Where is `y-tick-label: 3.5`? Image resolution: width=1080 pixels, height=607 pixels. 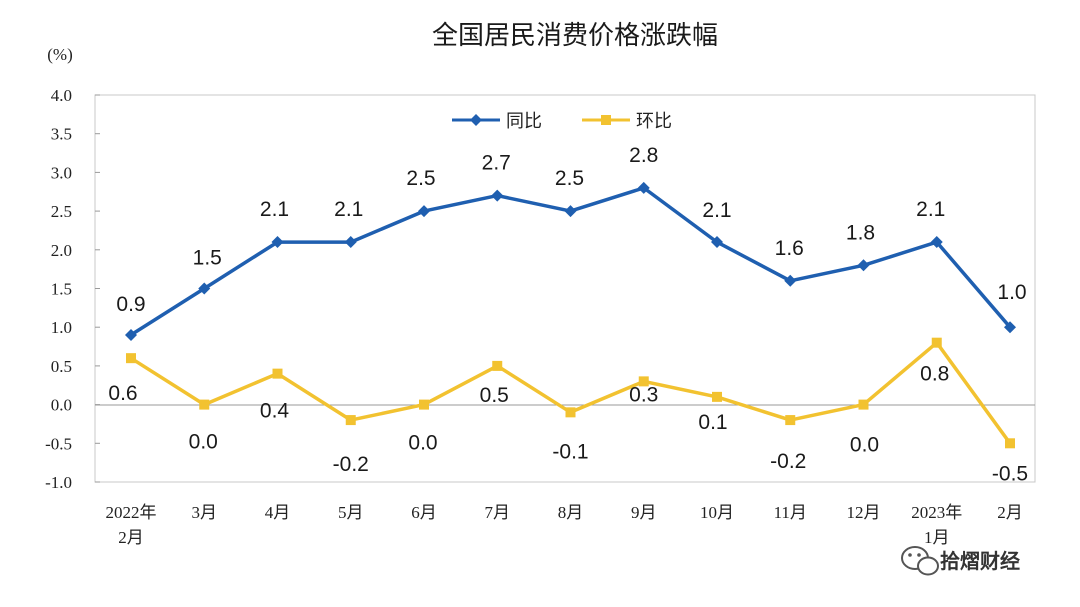
y-tick-label: 3.5 is located at coordinates (61, 134).